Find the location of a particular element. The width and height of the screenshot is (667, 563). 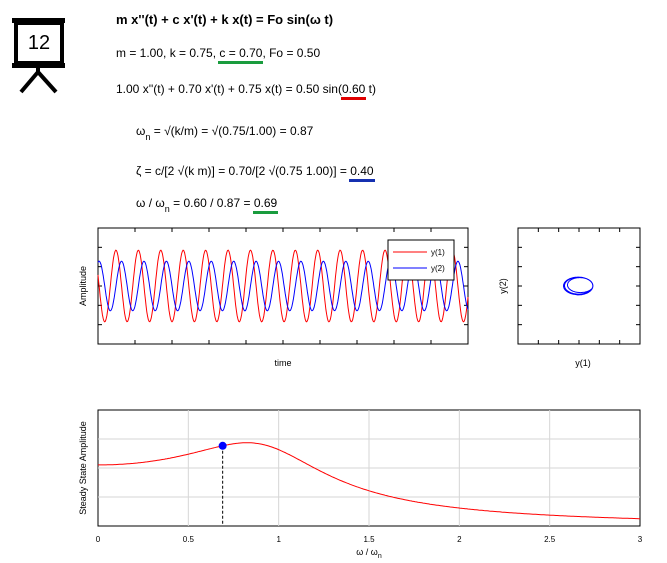

freq-plot-xtick-label: 2 is located at coordinates (459, 539).